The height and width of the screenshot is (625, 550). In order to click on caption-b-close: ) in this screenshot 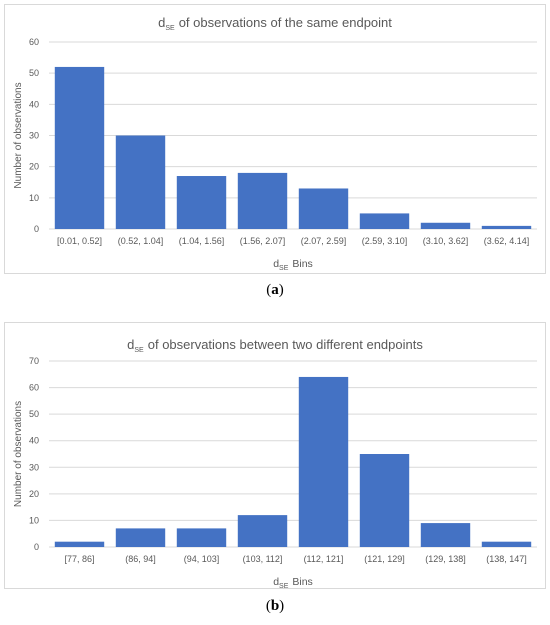, I will do `click(282, 606)`.